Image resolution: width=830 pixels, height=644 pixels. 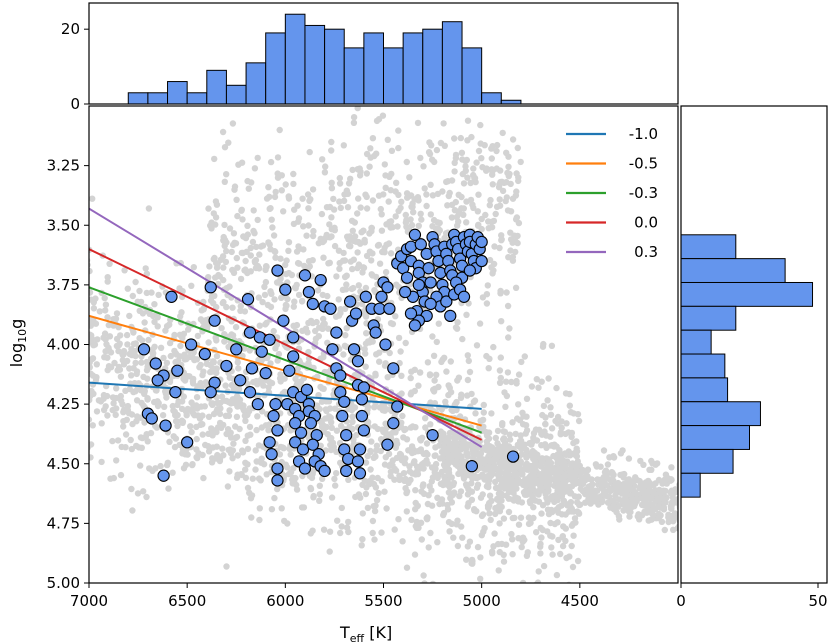 I want to click on x-tick-label: 5000, so click(x=482, y=601).